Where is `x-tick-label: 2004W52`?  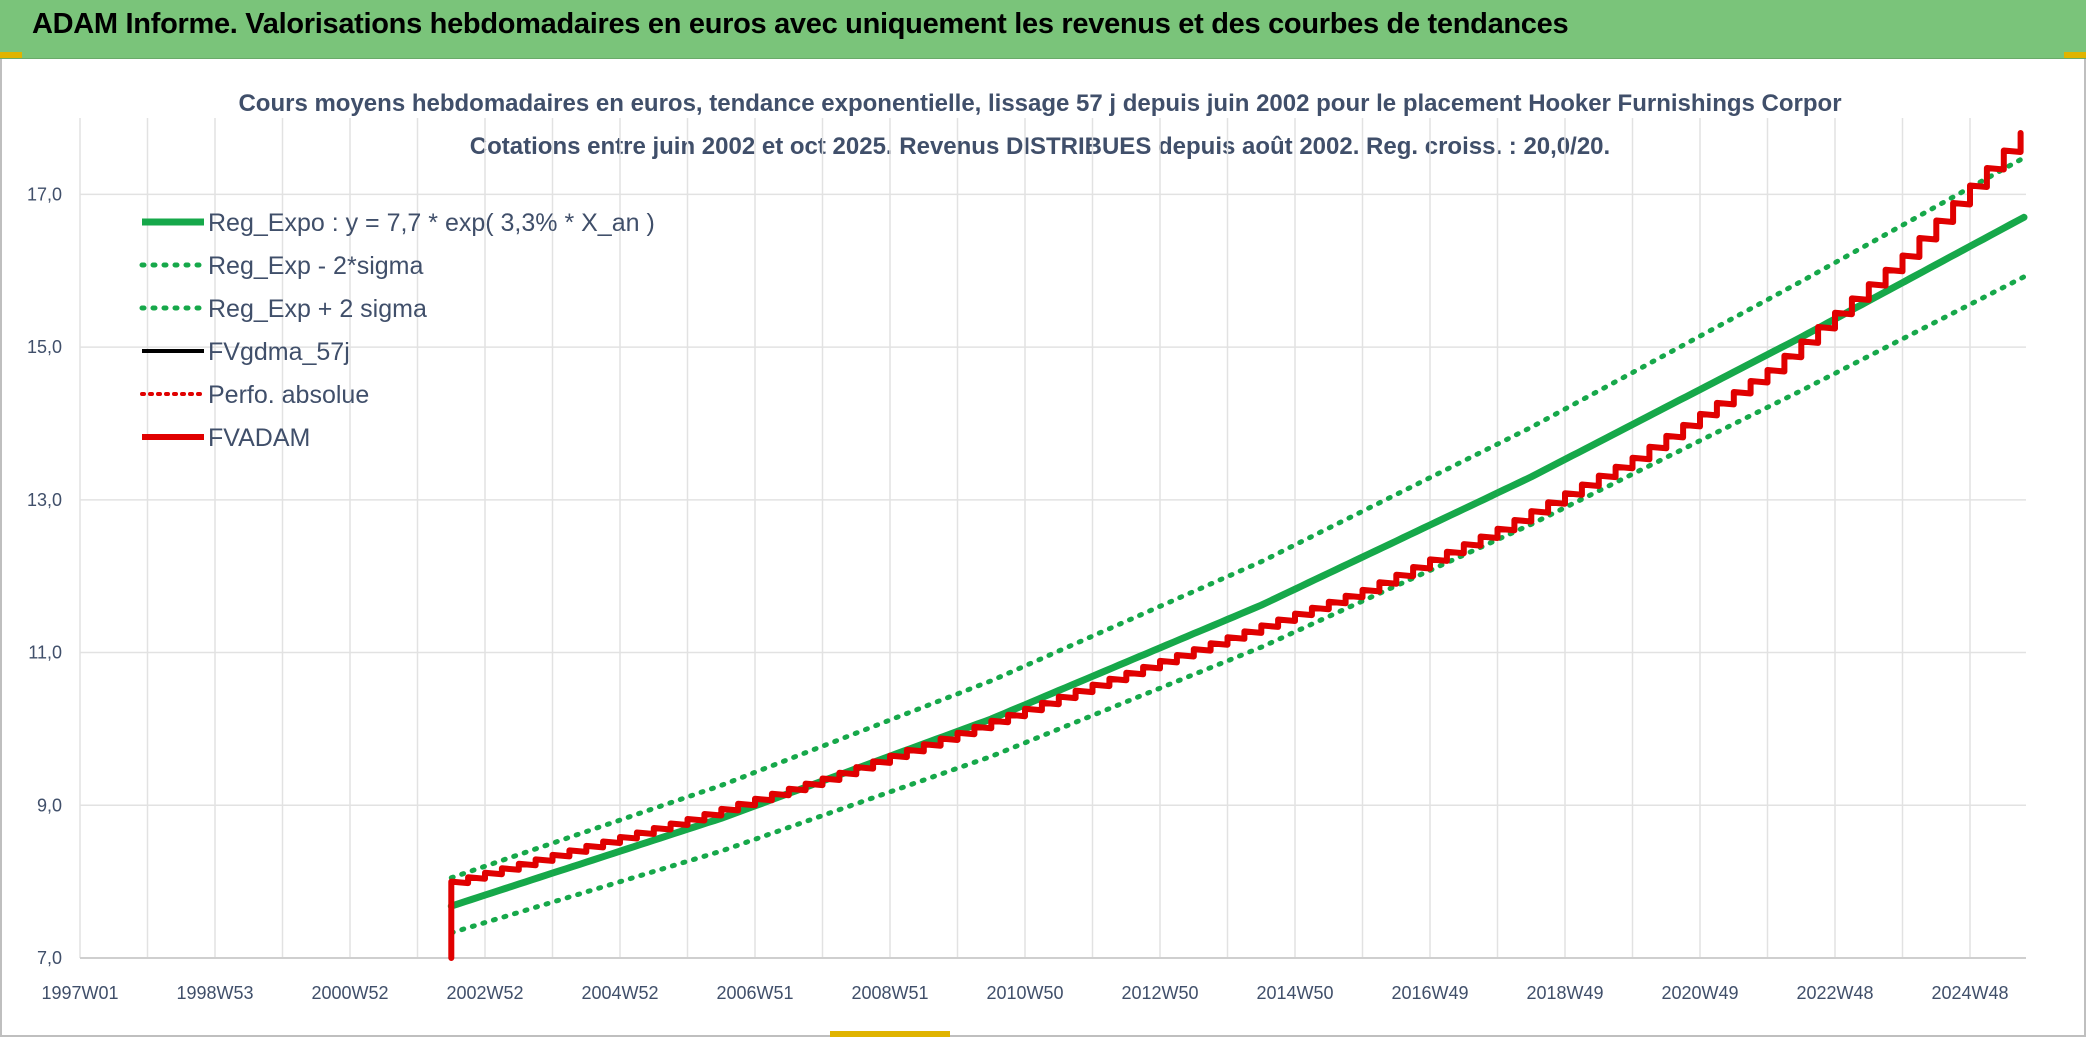
x-tick-label: 2004W52 is located at coordinates (619, 993).